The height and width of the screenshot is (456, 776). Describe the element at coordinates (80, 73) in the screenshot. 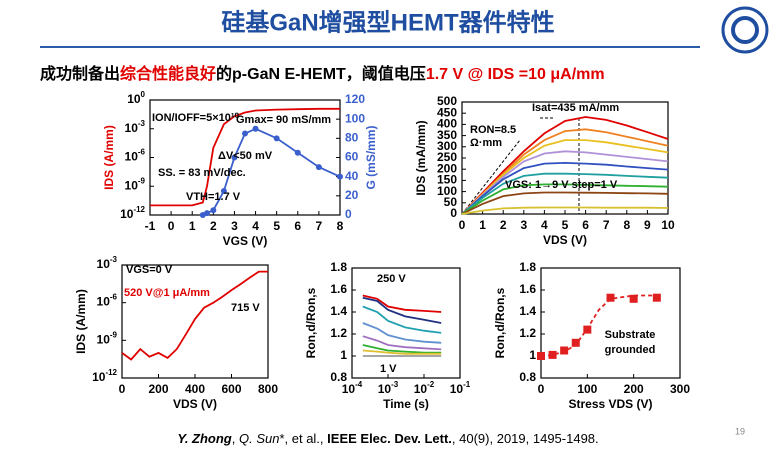

I see `subtitle-part: 成功制备出` at that location.